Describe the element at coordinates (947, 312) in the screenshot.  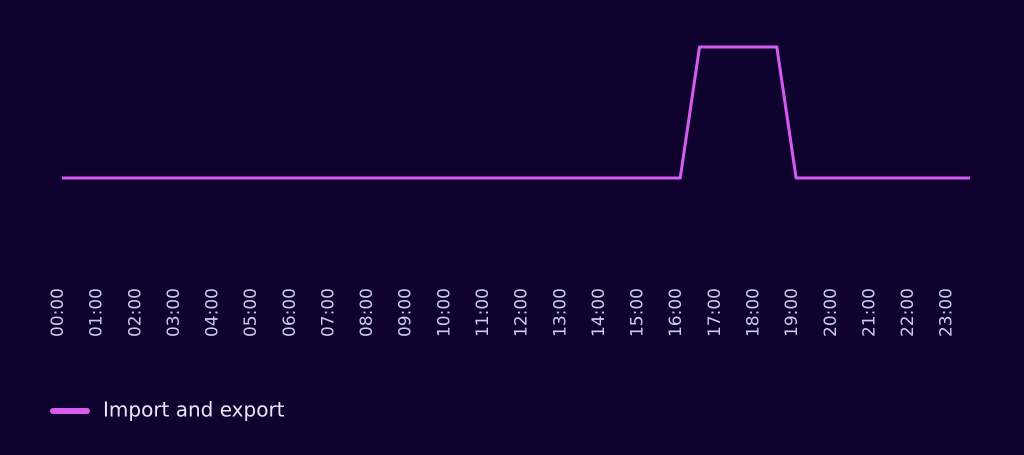
I see `x-tick-label: 23:00` at that location.